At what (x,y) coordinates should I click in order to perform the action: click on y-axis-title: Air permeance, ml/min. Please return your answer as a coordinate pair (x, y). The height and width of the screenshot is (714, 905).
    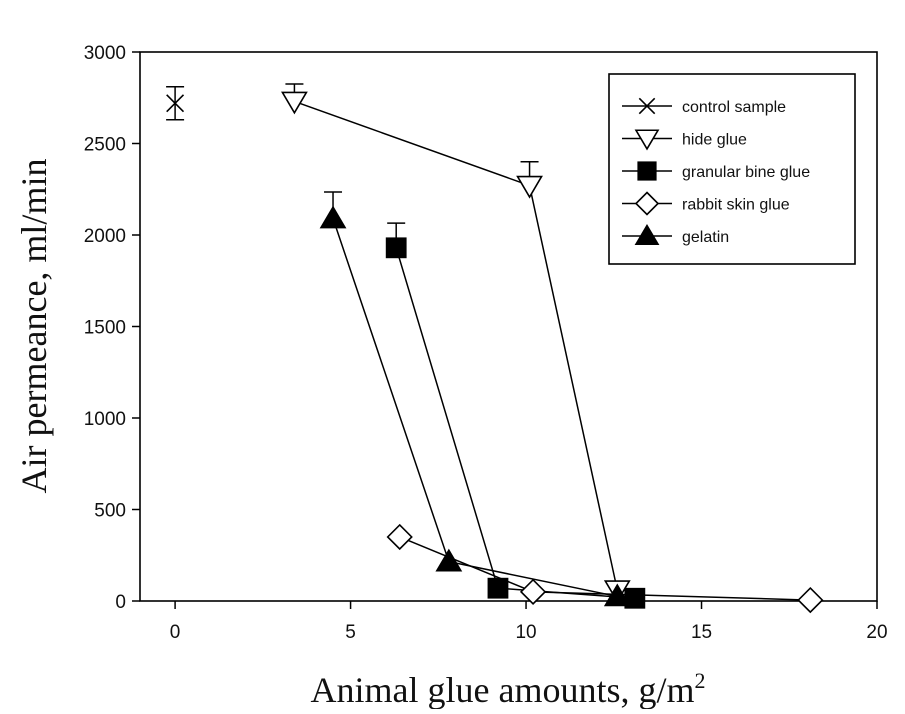
    Looking at the image, I should click on (34, 326).